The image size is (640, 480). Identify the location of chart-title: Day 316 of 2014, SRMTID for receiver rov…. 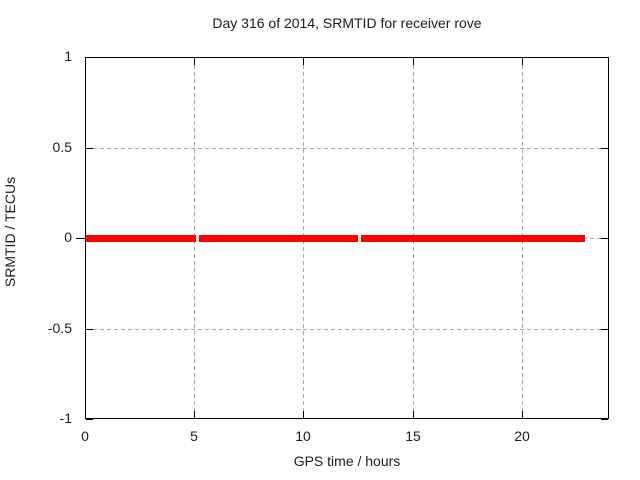
(347, 23).